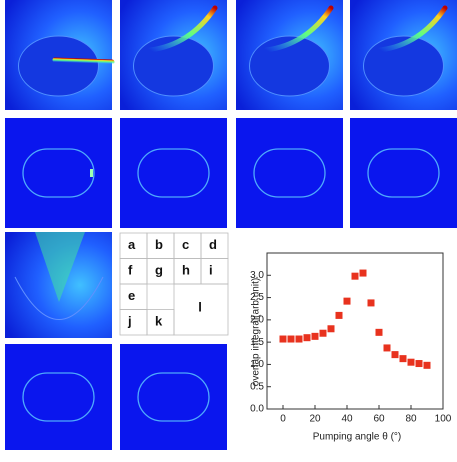 This screenshot has height=462, width=457. What do you see at coordinates (379, 419) in the screenshot?
I see `x-tick-label: 60` at bounding box center [379, 419].